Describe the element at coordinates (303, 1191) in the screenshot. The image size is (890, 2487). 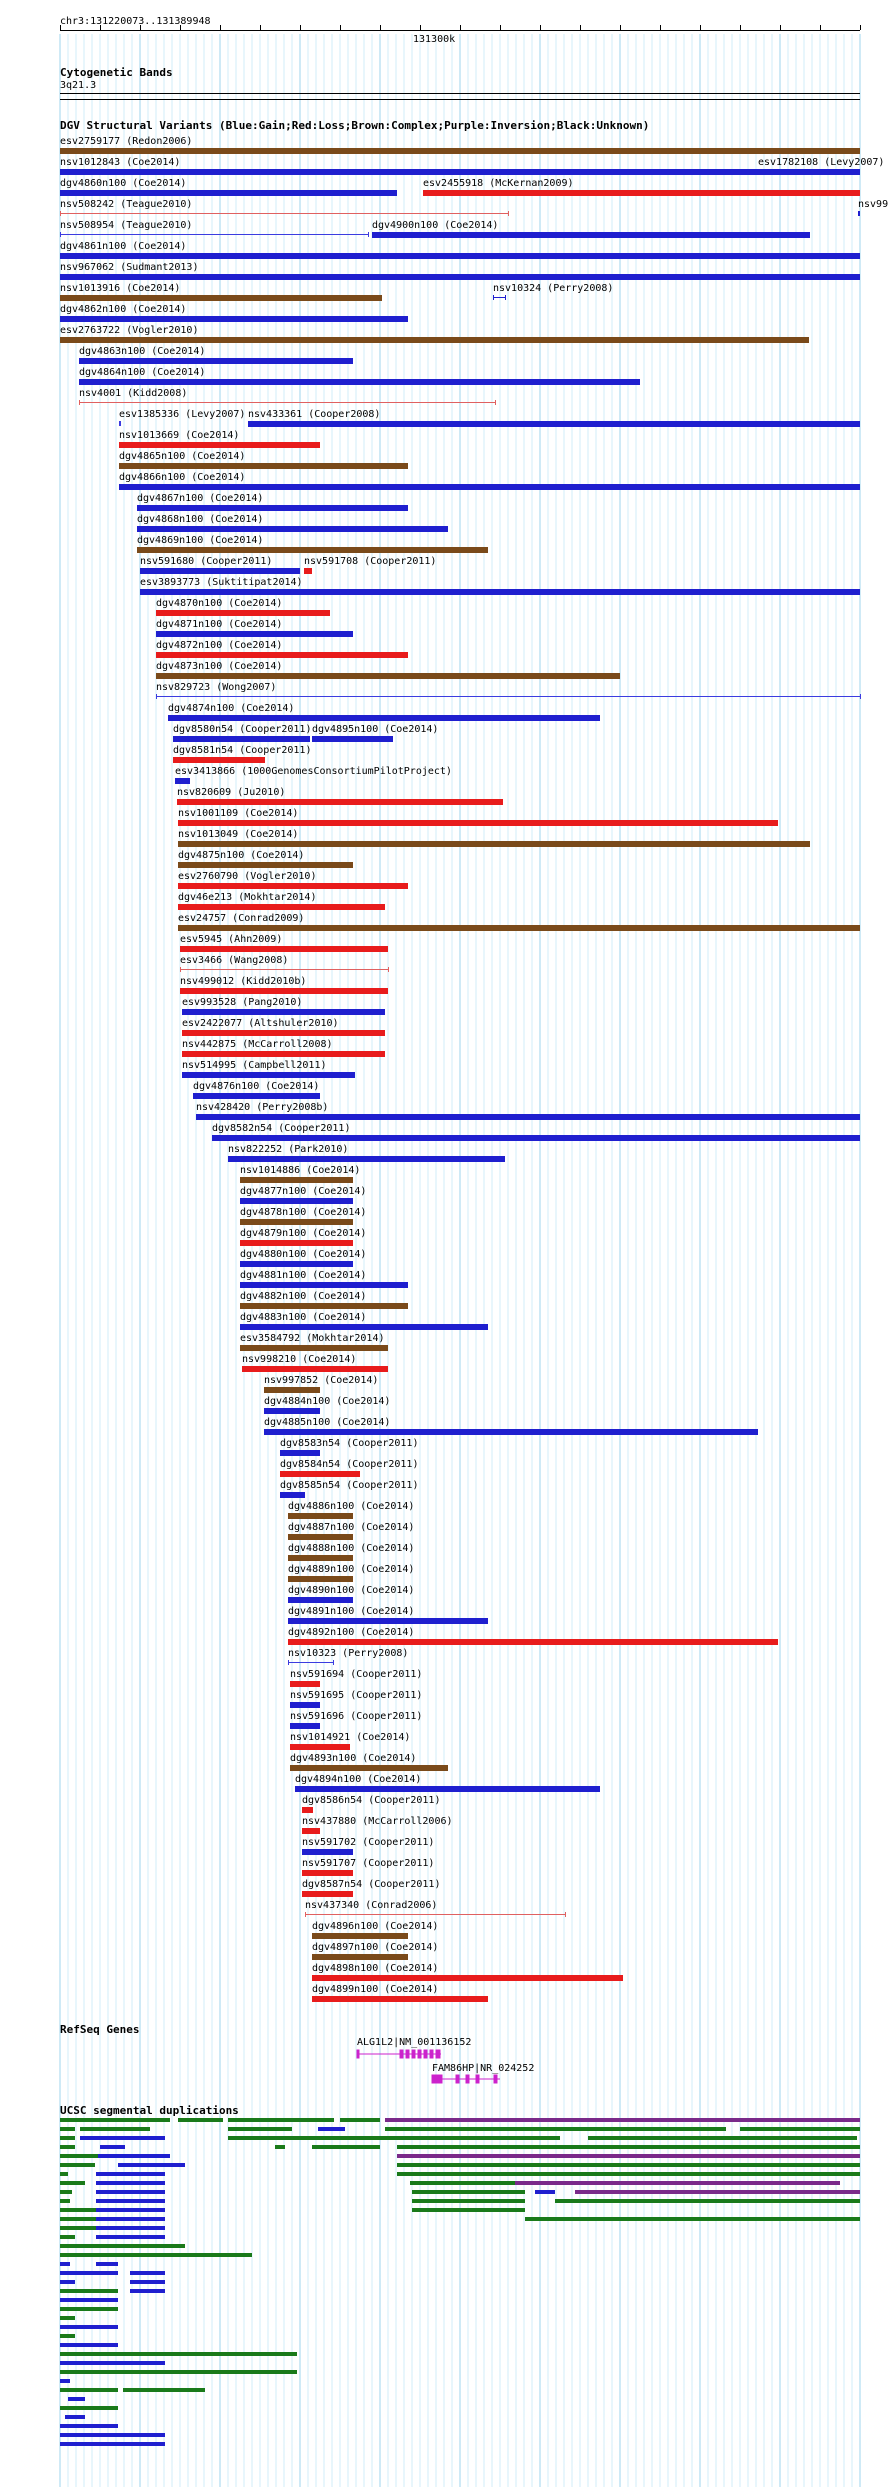
I see `dgv-feature-label: dgv4877n100 (Coe2014)` at that location.